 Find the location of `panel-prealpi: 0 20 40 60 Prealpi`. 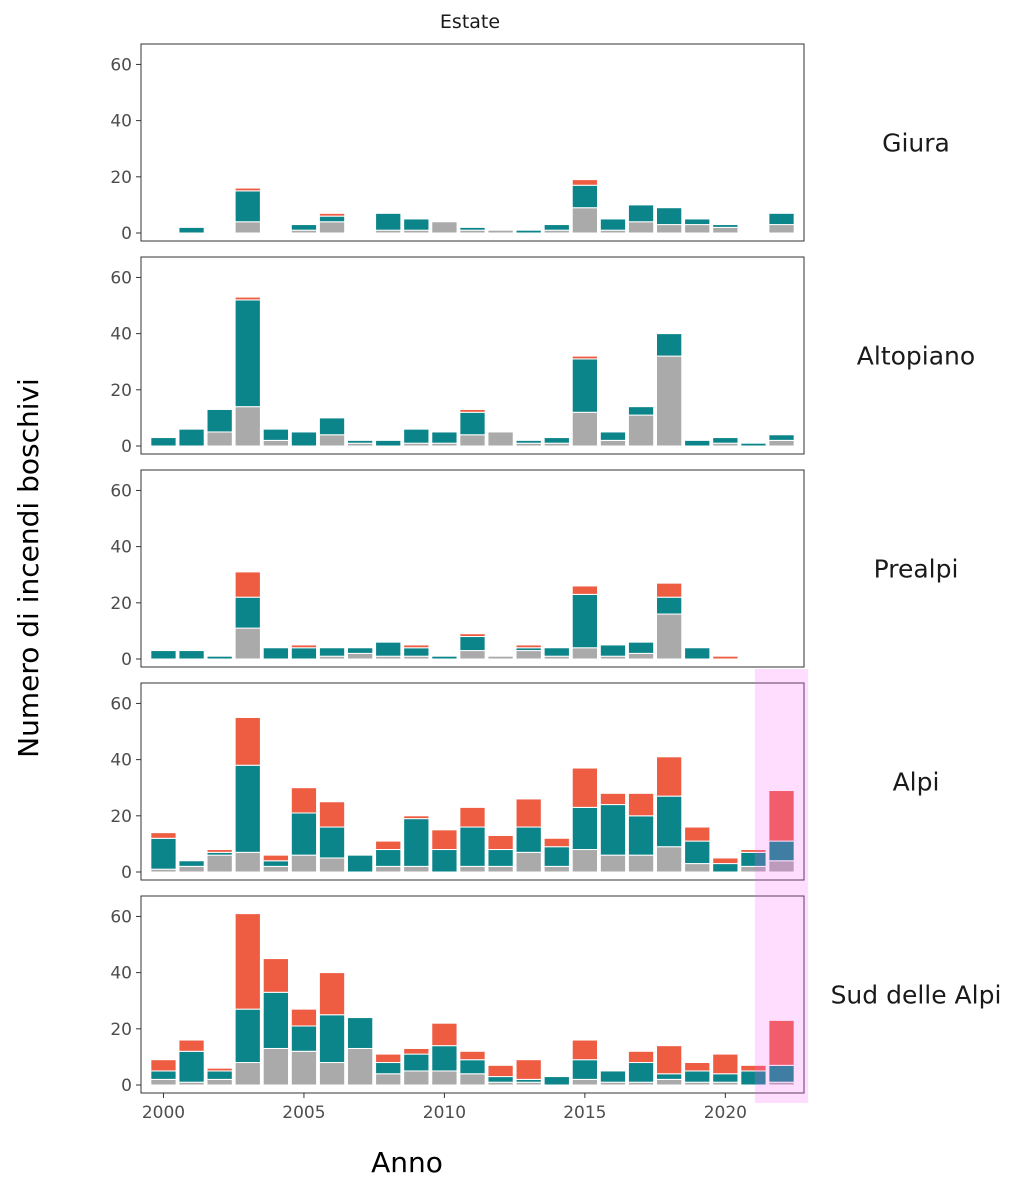

panel-prealpi: 0 20 40 60 Prealpi is located at coordinates (534, 569).